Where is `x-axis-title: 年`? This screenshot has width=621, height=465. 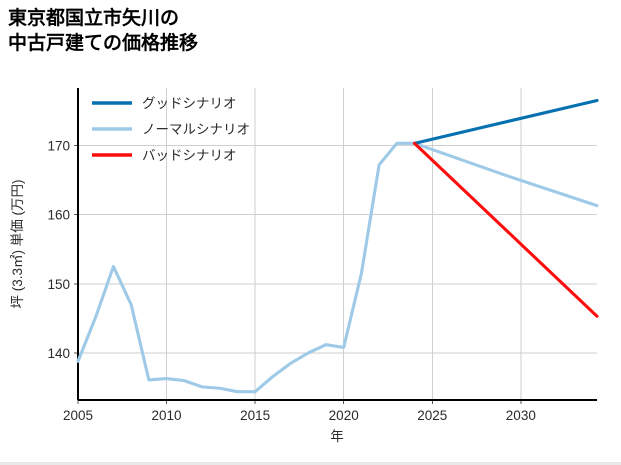 x-axis-title: 年 is located at coordinates (337, 436).